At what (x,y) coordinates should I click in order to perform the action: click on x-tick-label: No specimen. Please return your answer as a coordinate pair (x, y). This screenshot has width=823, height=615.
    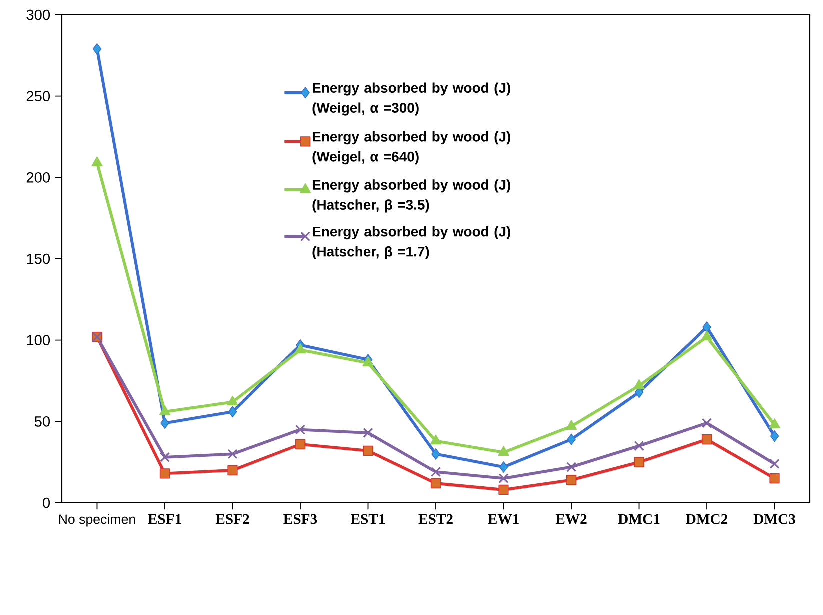
    Looking at the image, I should click on (97, 520).